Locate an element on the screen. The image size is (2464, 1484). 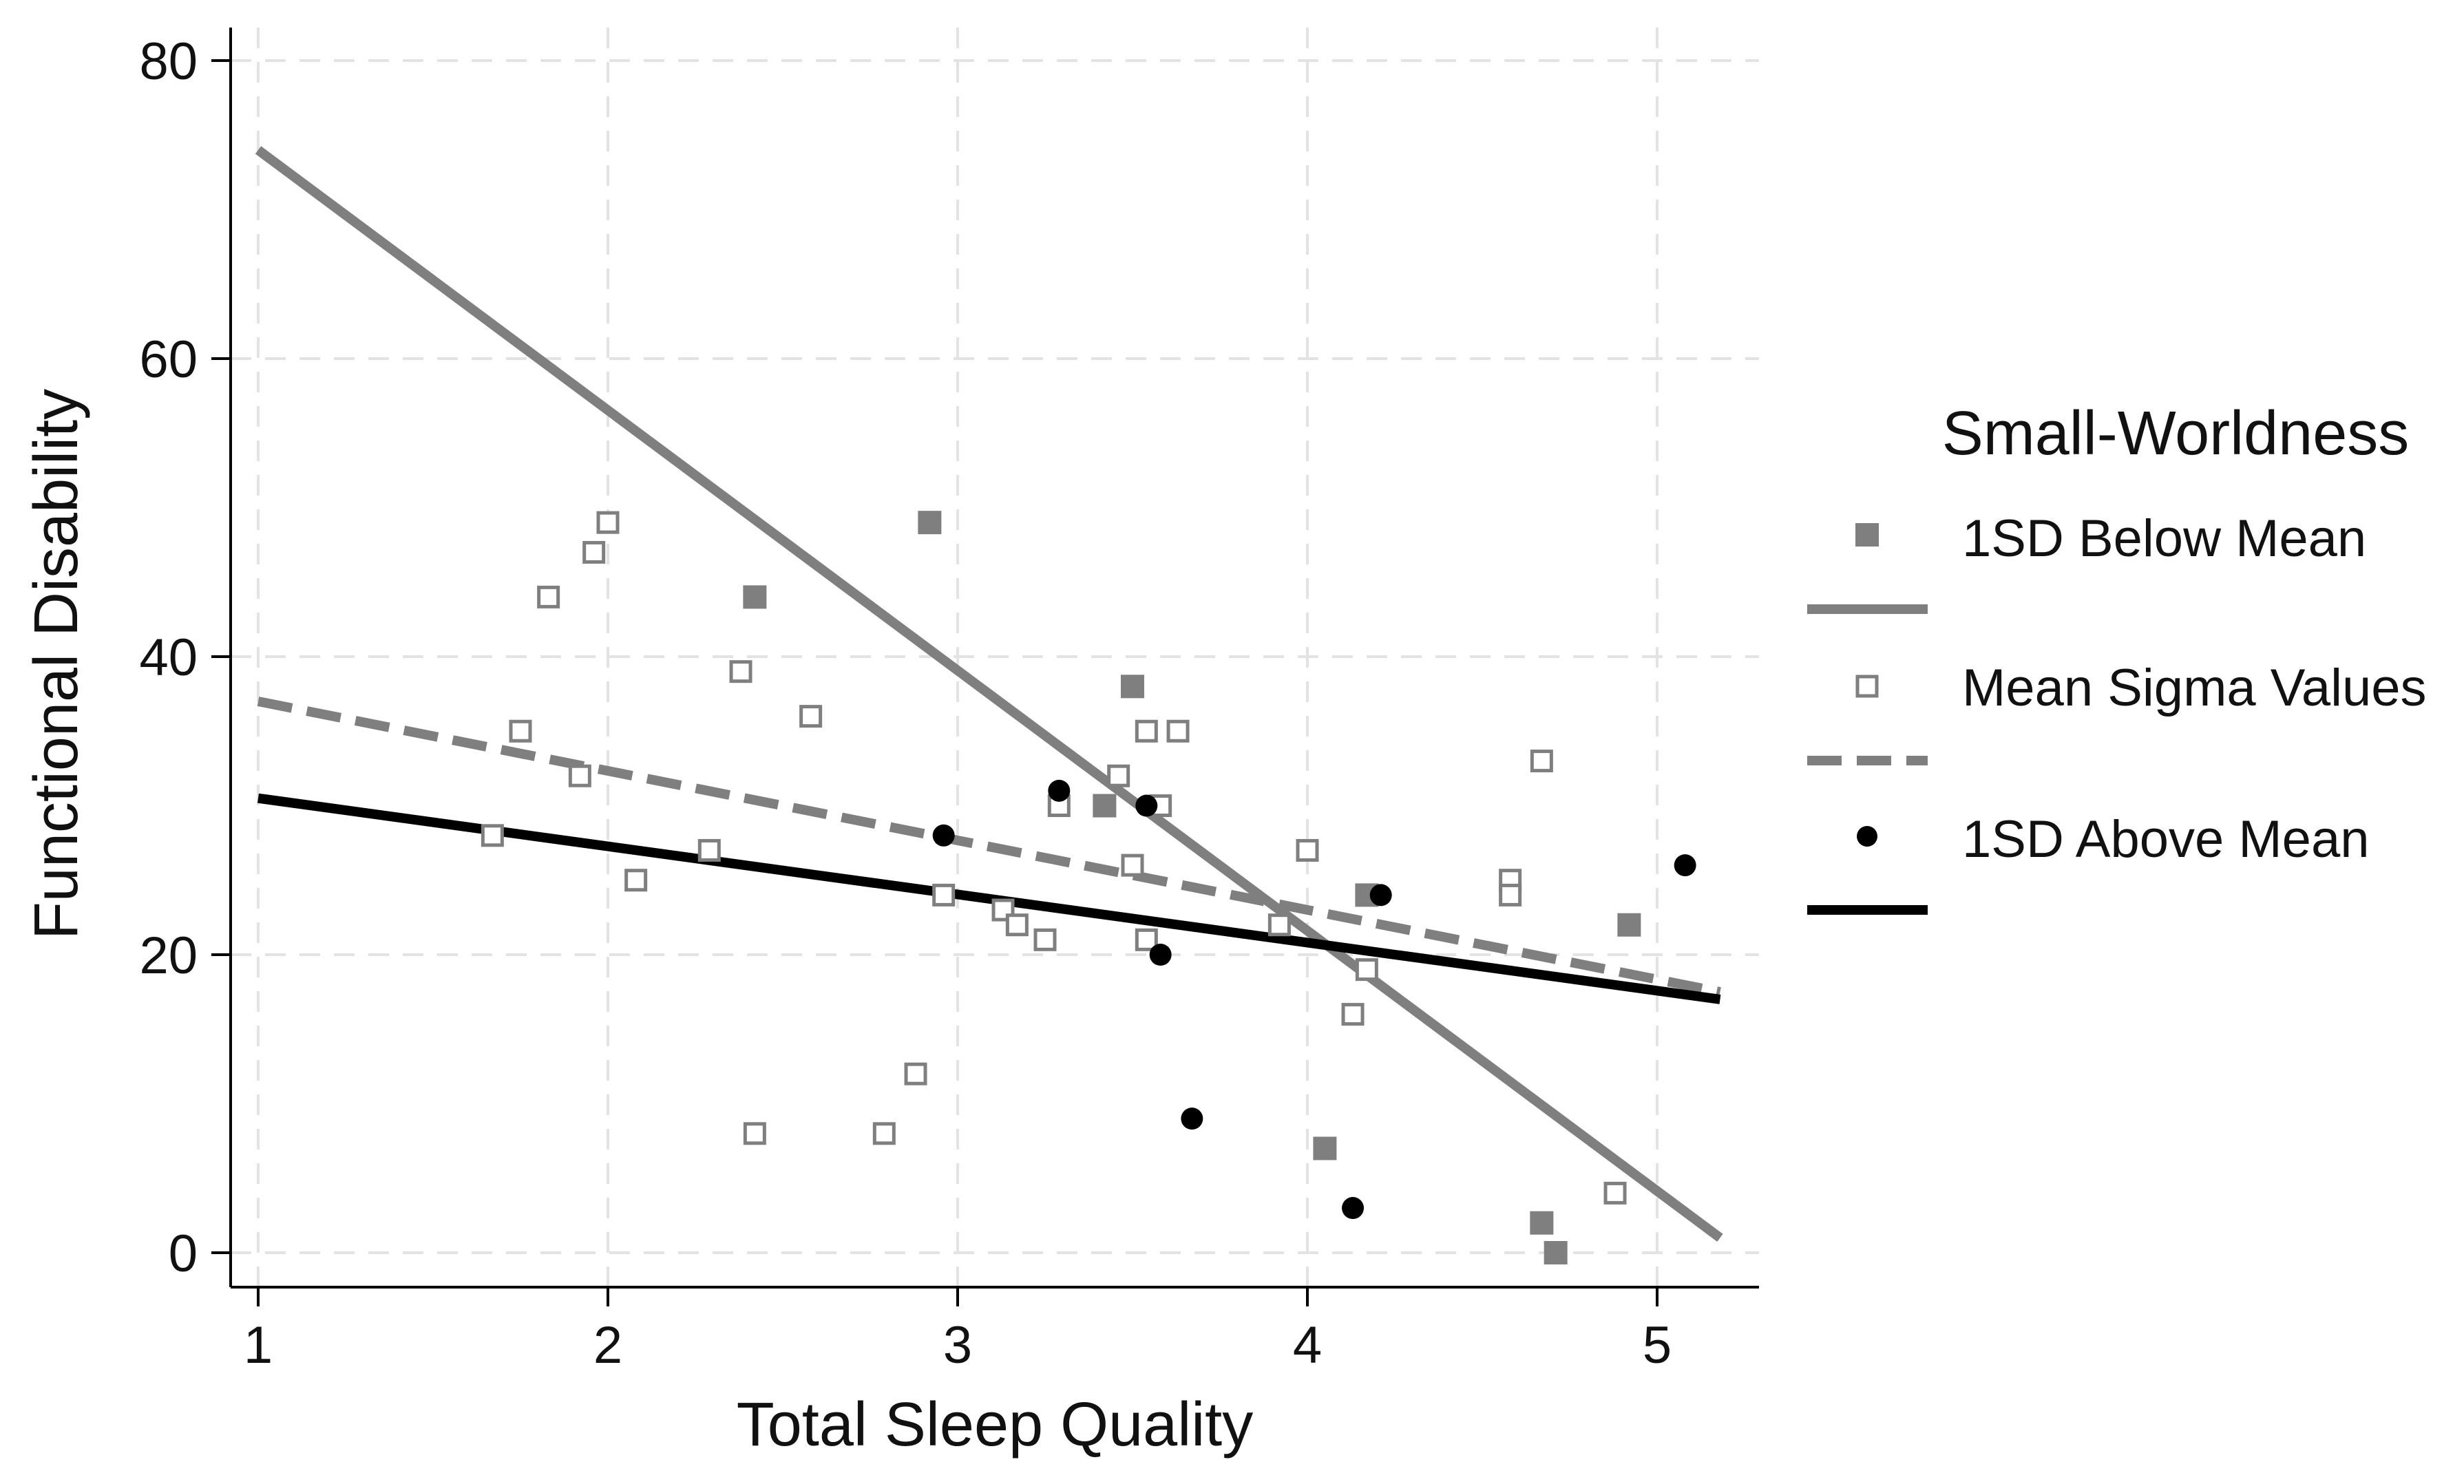
legend-label-below-mean: 1SD Below Mean is located at coordinates (2164, 538).